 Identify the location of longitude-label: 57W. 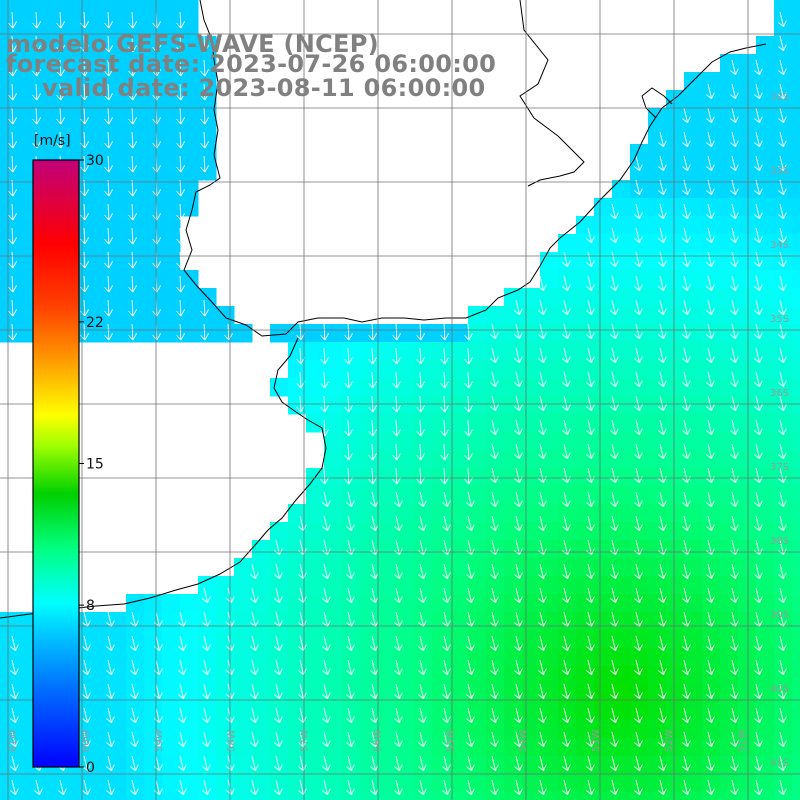
(305, 740).